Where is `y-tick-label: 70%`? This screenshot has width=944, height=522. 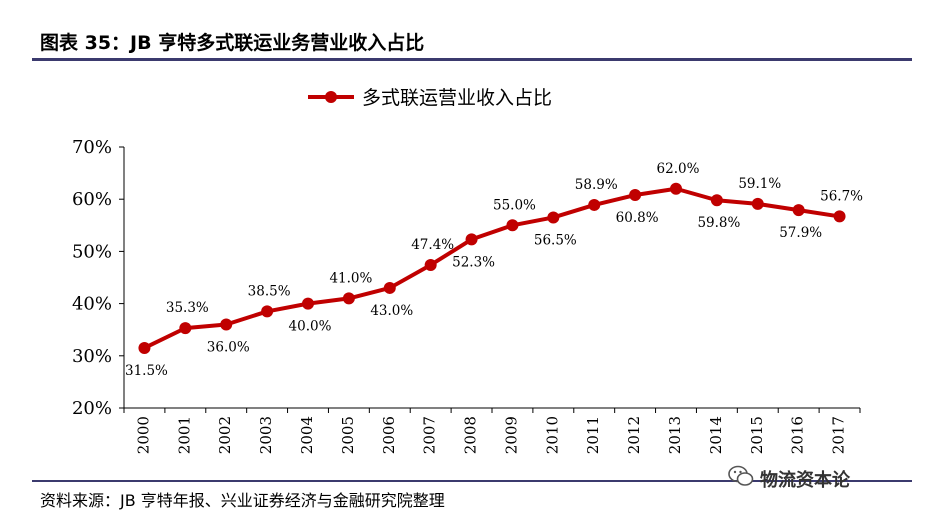 y-tick-label: 70% is located at coordinates (92, 147).